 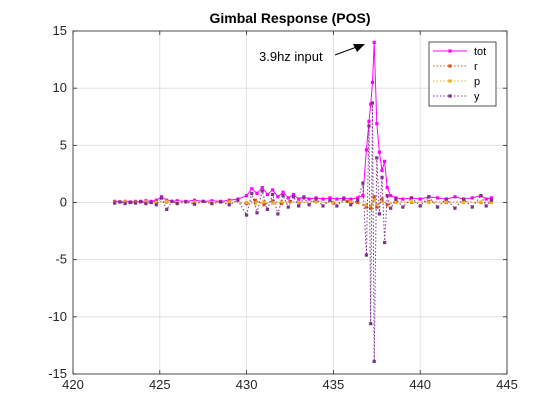 What do you see at coordinates (334, 384) in the screenshot?
I see `x-tick-label: 435` at bounding box center [334, 384].